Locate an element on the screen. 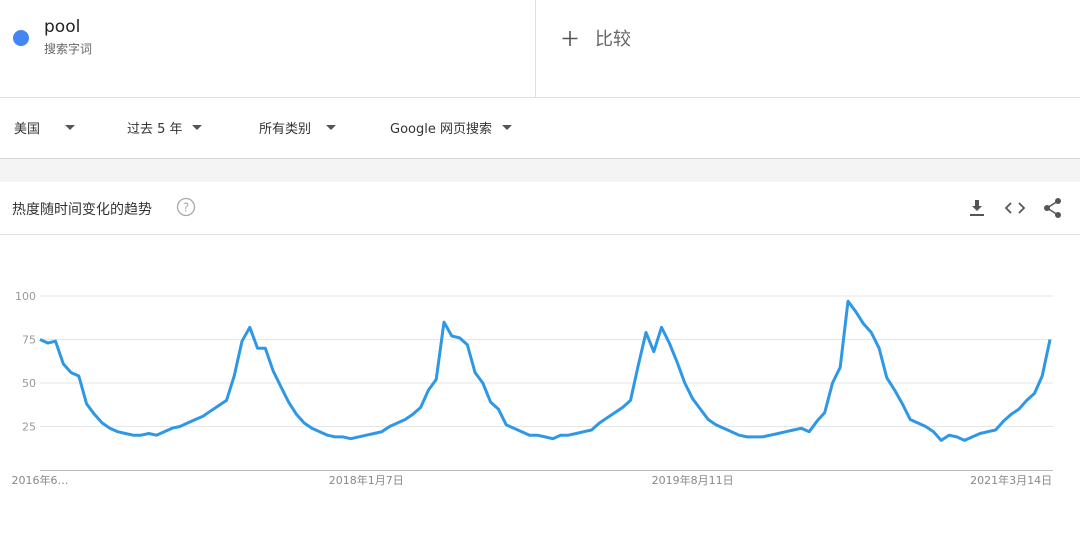 The height and width of the screenshot is (540, 1080). embed-icon is located at coordinates (1015, 208).